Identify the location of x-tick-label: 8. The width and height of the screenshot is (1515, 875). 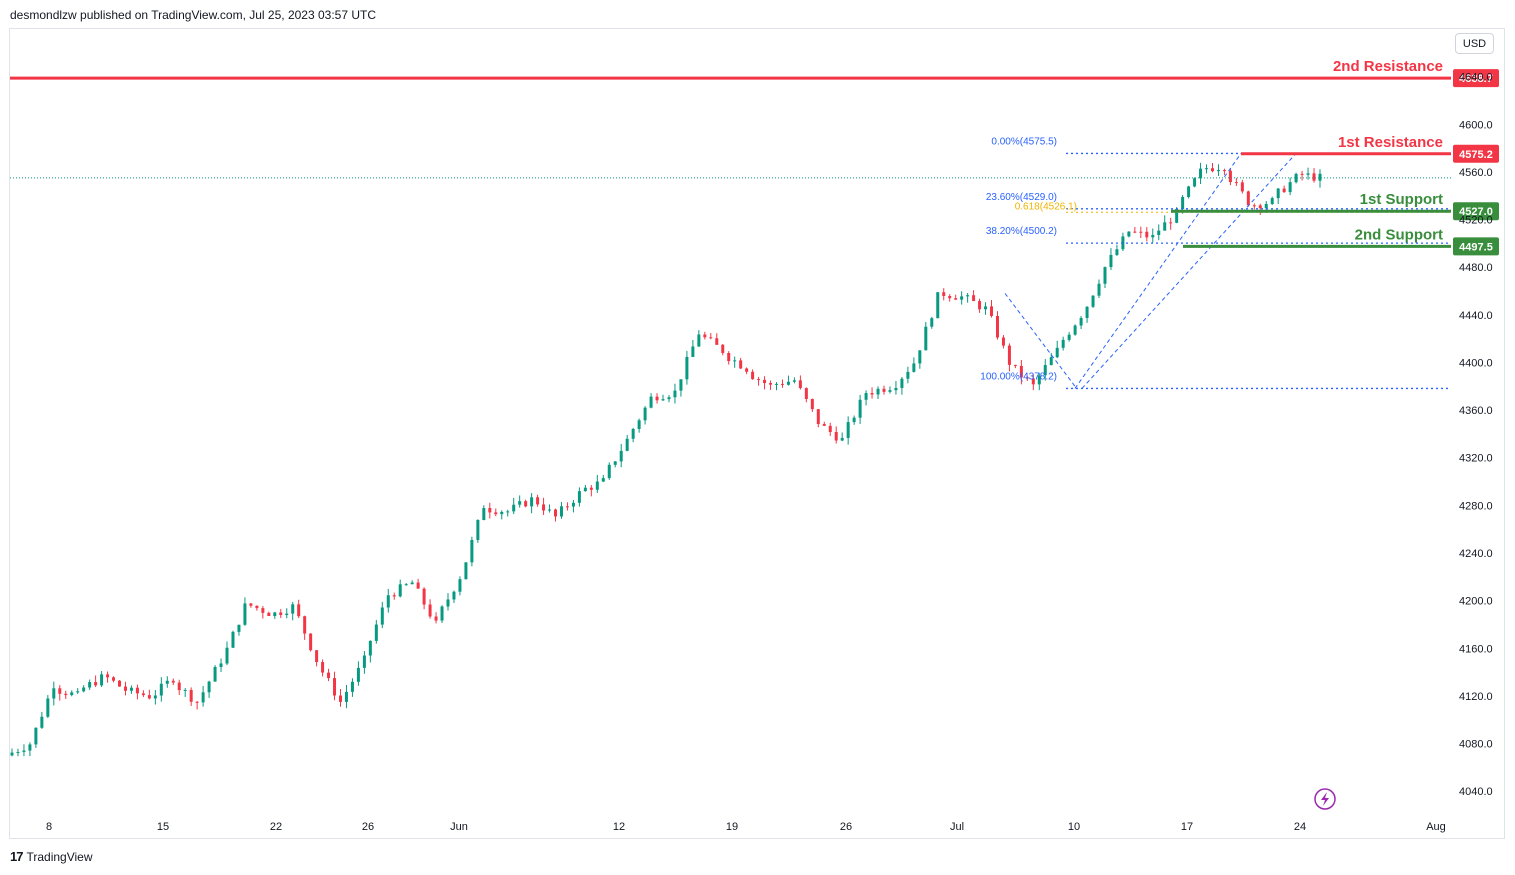
(49, 827).